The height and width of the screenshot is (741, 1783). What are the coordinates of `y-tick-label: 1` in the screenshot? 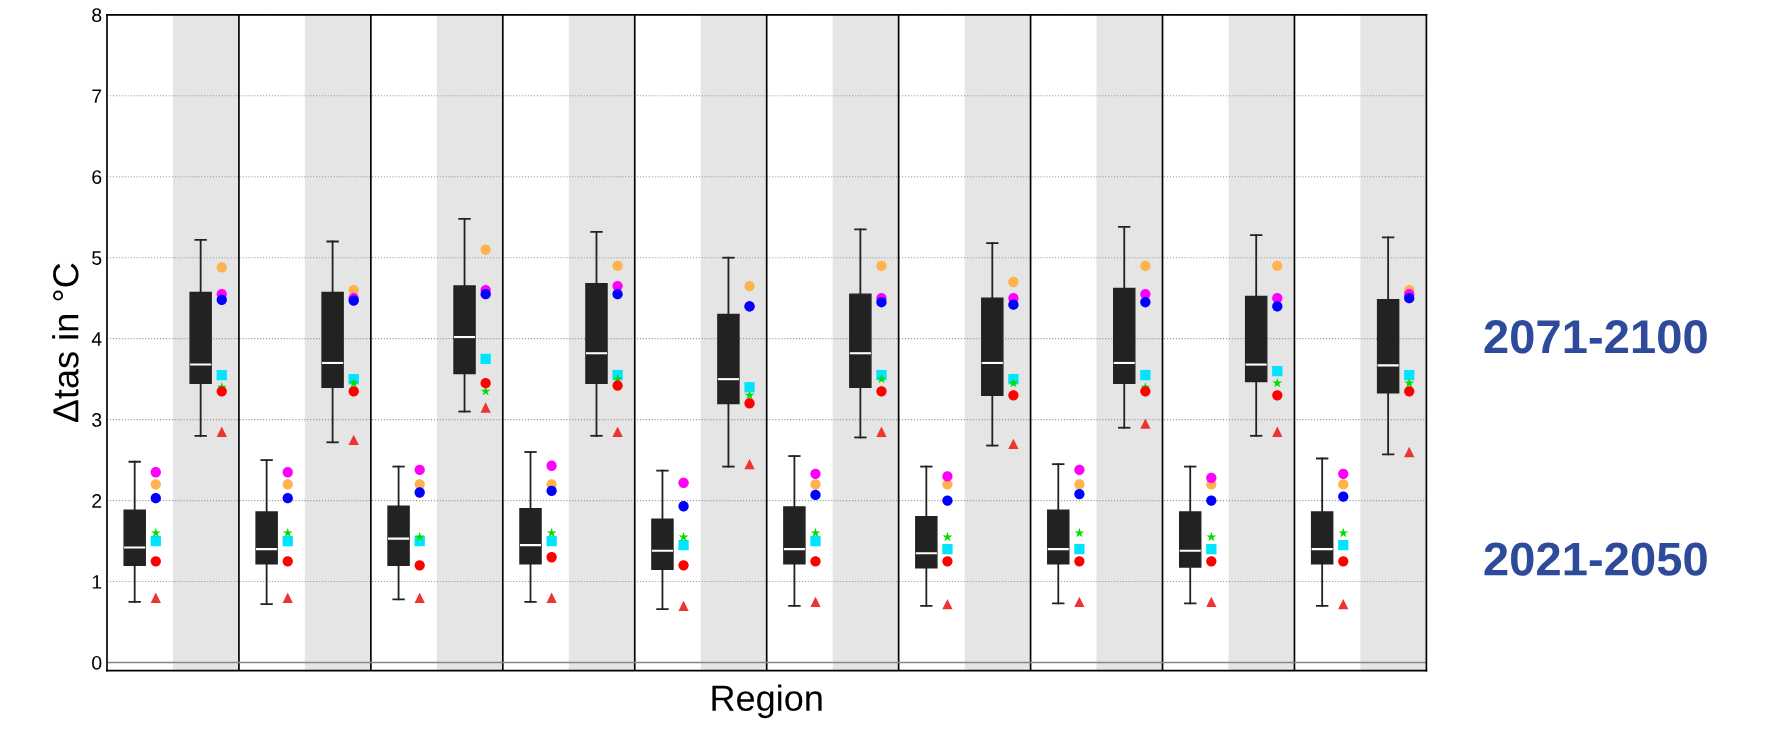 It's located at (97, 582).